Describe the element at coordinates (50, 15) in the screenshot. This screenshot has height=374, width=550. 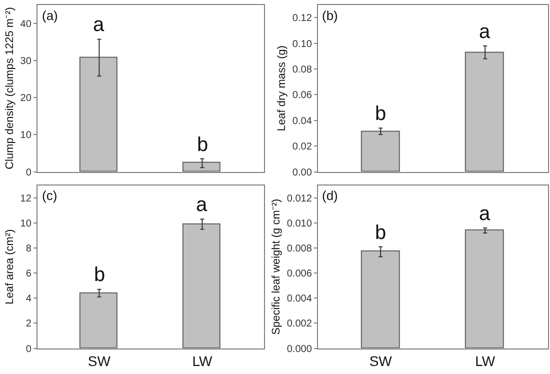
I see `annotation: (a)` at that location.